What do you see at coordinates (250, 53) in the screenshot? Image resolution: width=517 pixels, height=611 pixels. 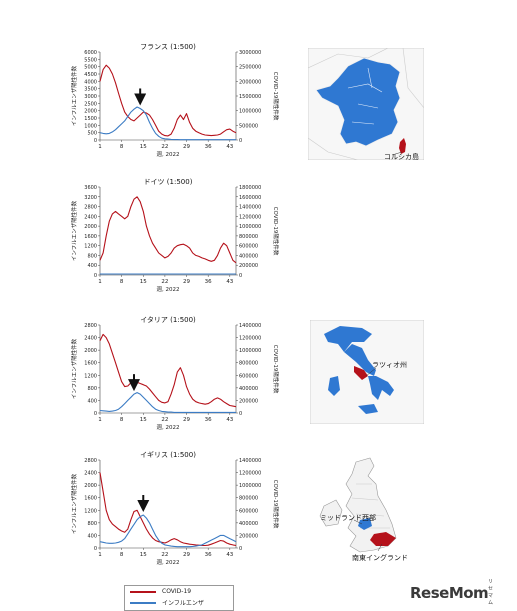 I see `y-right-tick-label: 3000000` at bounding box center [250, 53].